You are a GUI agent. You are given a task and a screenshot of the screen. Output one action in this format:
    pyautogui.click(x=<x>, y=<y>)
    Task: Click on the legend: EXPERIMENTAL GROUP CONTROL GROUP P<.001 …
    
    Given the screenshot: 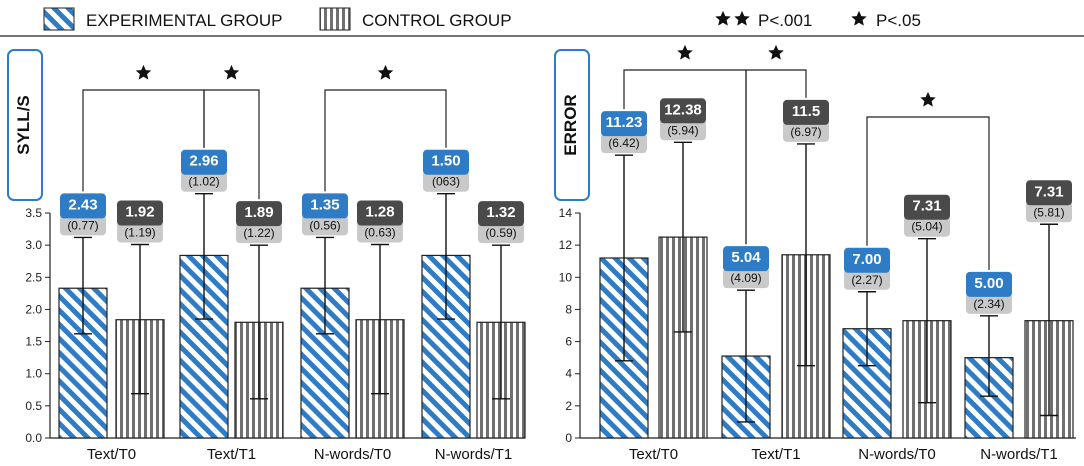 What is the action you would take?
    pyautogui.click(x=542, y=22)
    